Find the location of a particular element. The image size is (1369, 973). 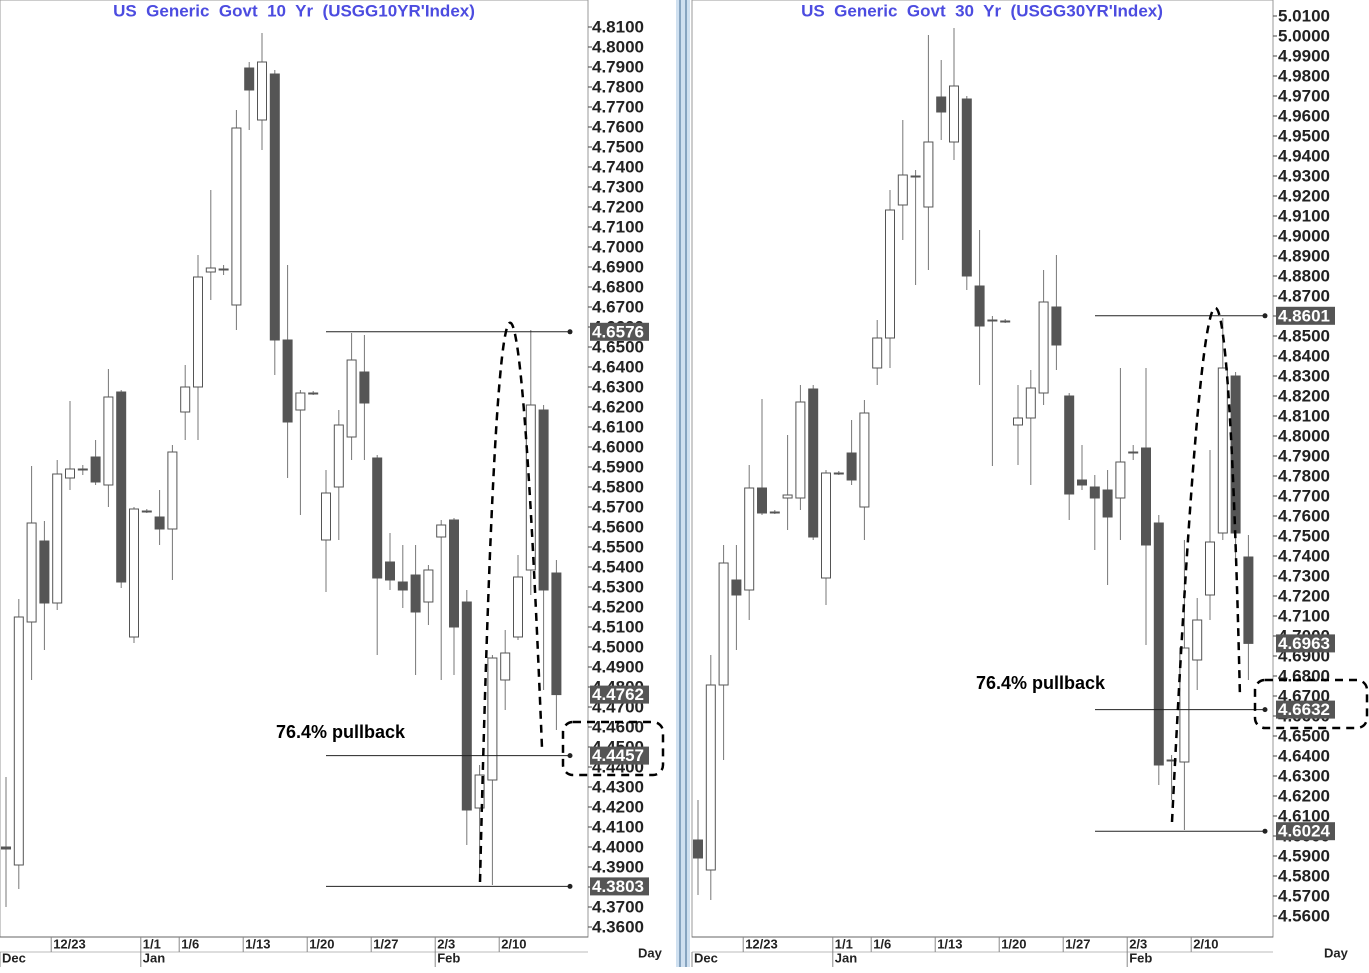

dashed-box is located at coordinates (613, 748).